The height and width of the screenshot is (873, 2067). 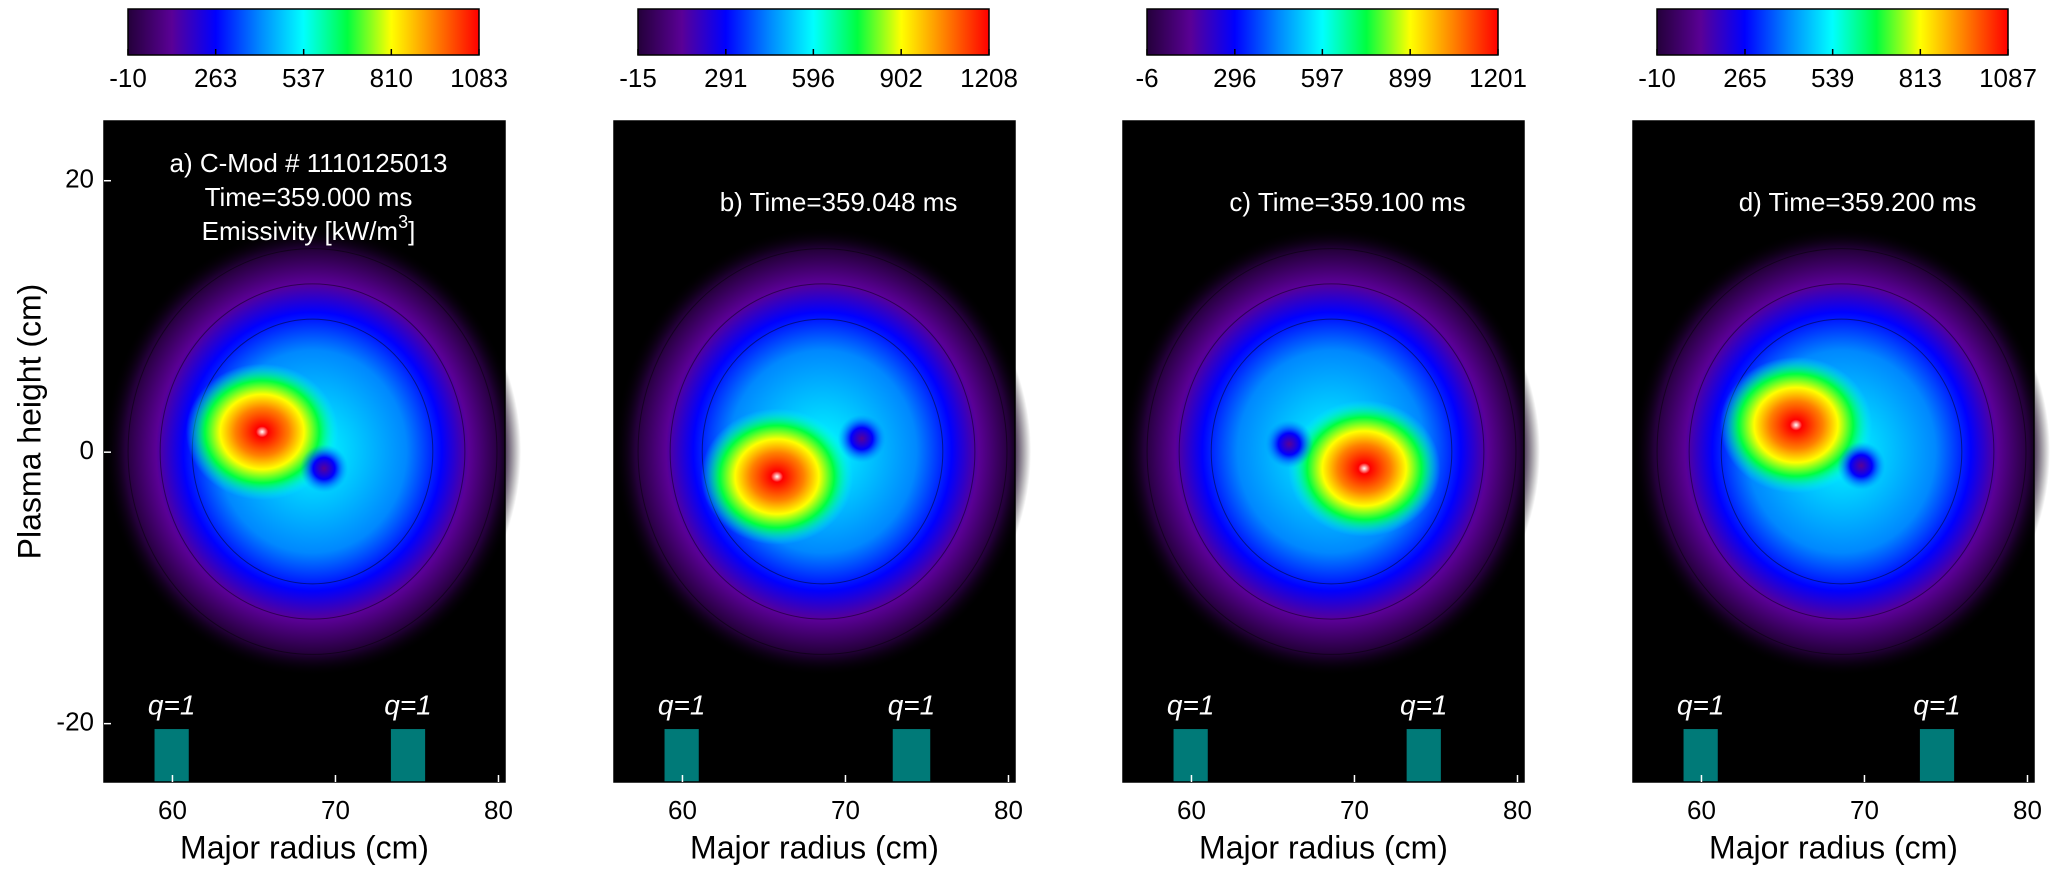 I want to click on colorbar-tick-label: 1201, so click(x=1498, y=78).